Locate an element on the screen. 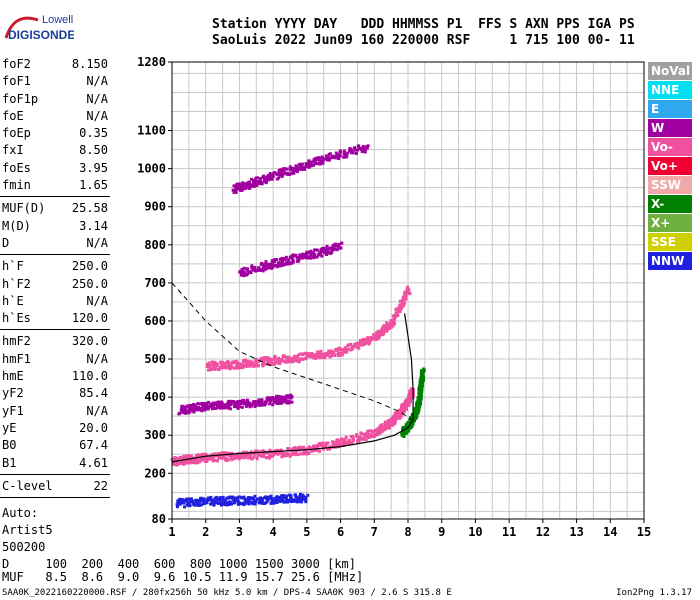 The image size is (700, 600). param-label: foF2 is located at coordinates (16, 64).